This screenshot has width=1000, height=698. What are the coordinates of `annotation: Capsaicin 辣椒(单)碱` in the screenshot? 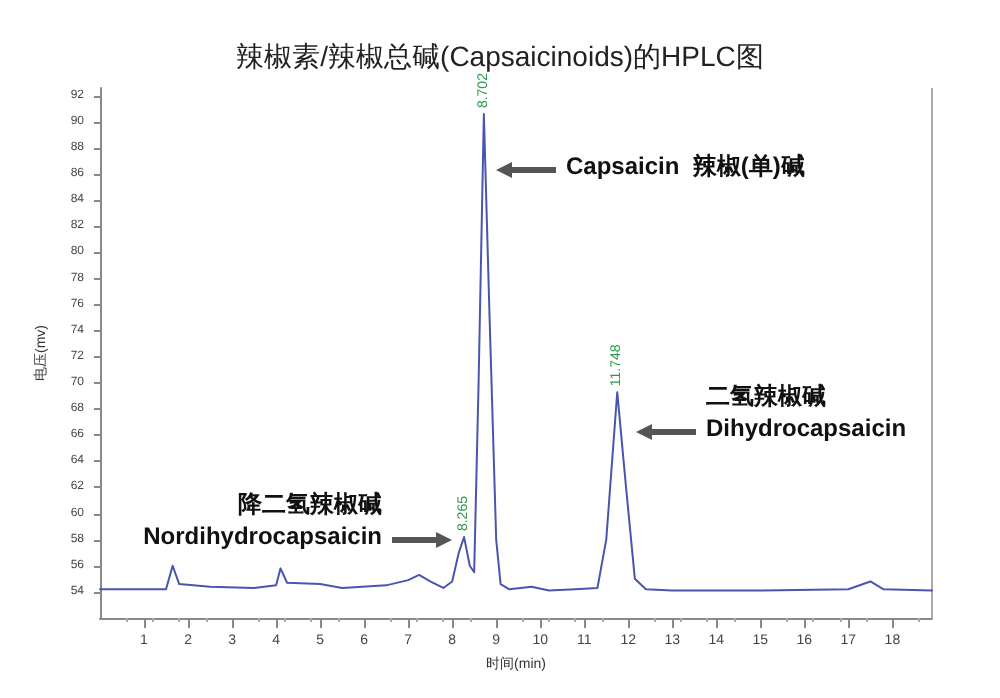 It's located at (685, 166).